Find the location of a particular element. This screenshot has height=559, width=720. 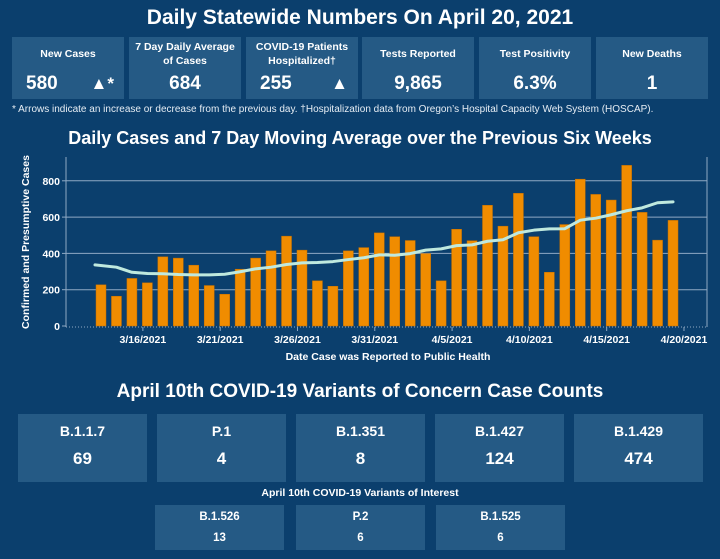

variant-card-b1351: B.1.351 8 is located at coordinates (360, 448).